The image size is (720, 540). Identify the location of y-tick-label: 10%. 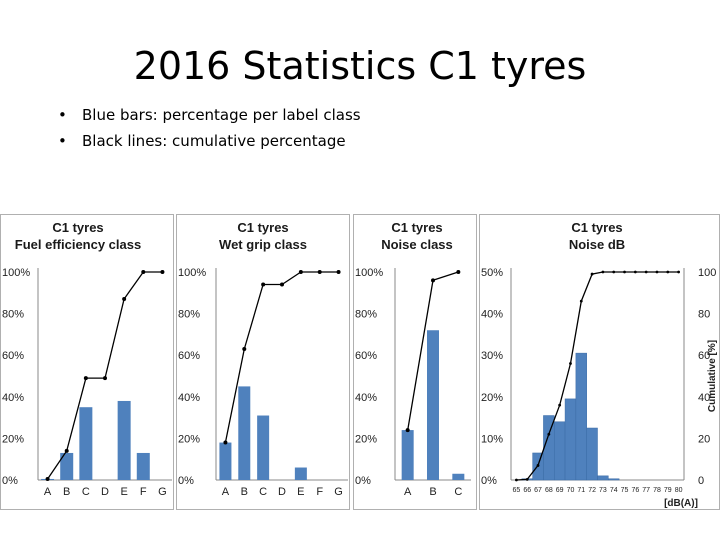
(492, 439).